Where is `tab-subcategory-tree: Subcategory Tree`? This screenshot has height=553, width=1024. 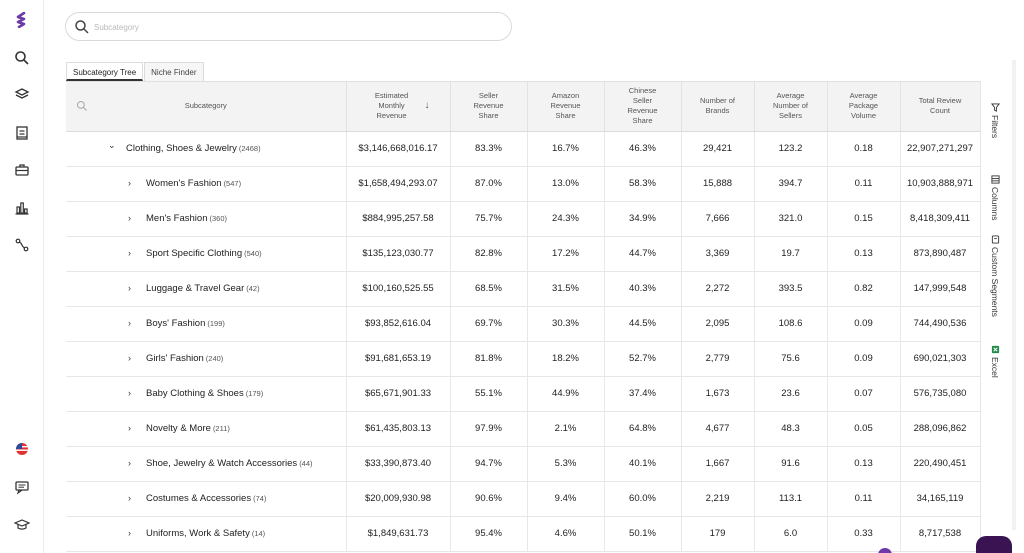
tab-subcategory-tree: Subcategory Tree is located at coordinates (105, 71).